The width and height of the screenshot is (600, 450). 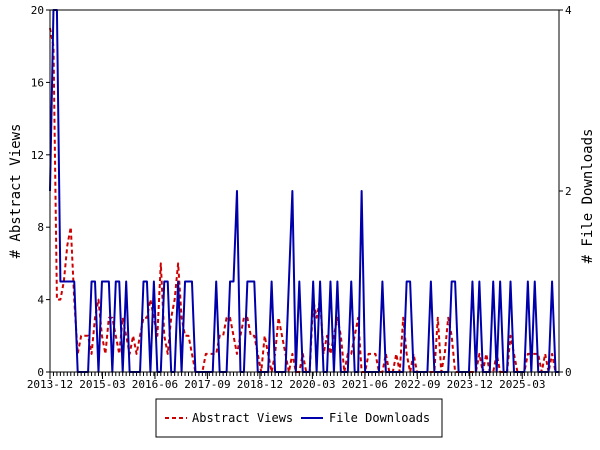 What do you see at coordinates (155, 384) in the screenshot?
I see `x-tick-label: 2016-06` at bounding box center [155, 384].